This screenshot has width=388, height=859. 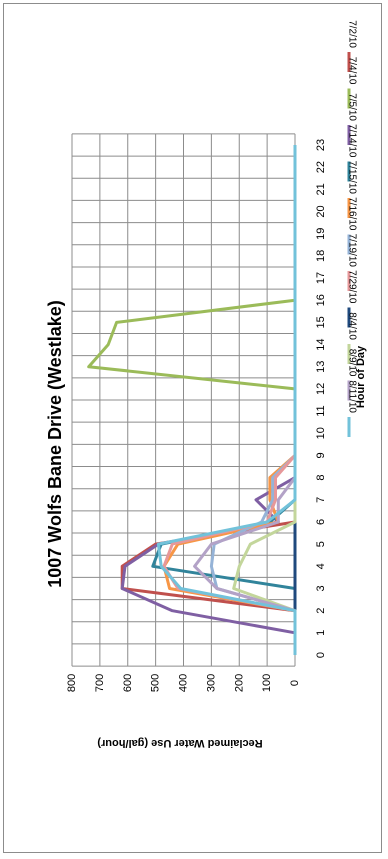 I want to click on x-axis-title: Hour of Day, so click(x=361, y=376).